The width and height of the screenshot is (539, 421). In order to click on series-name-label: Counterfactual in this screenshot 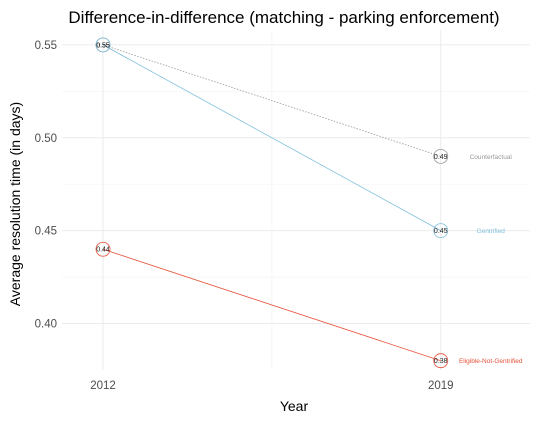, I will do `click(491, 157)`.